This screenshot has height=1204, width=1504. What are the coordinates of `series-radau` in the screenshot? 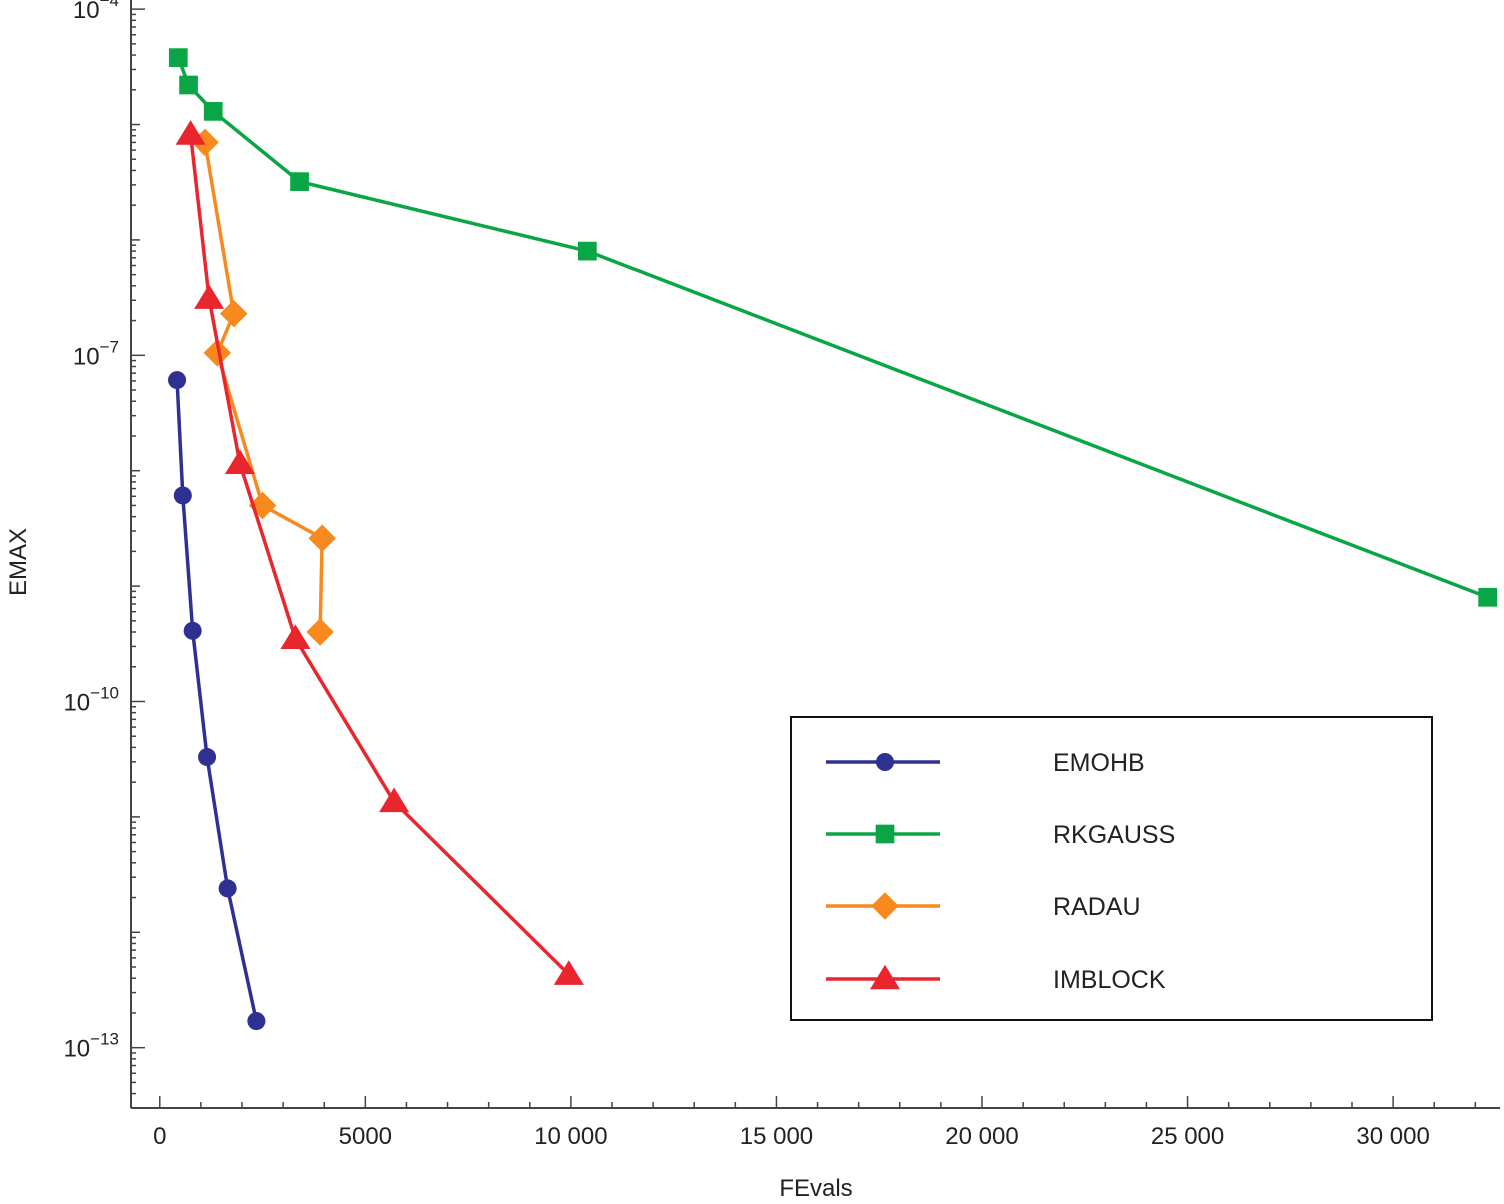 It's located at (263, 387).